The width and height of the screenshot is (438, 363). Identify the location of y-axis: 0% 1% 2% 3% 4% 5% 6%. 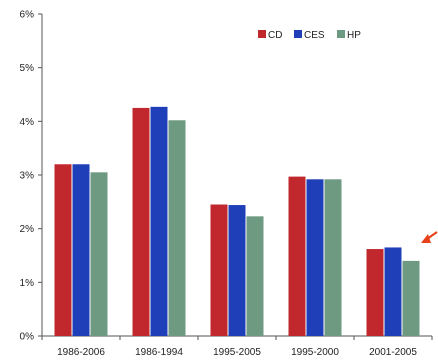
(31, 176).